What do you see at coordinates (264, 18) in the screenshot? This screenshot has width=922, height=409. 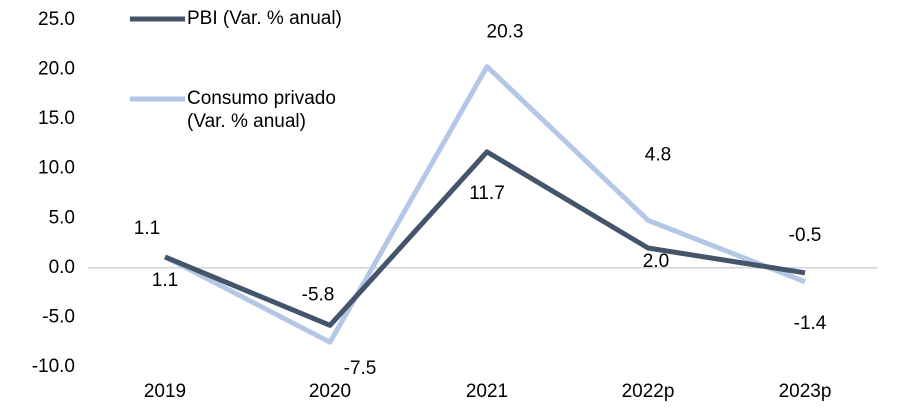 I see `legend-label: PBI (Var. % anual)` at bounding box center [264, 18].